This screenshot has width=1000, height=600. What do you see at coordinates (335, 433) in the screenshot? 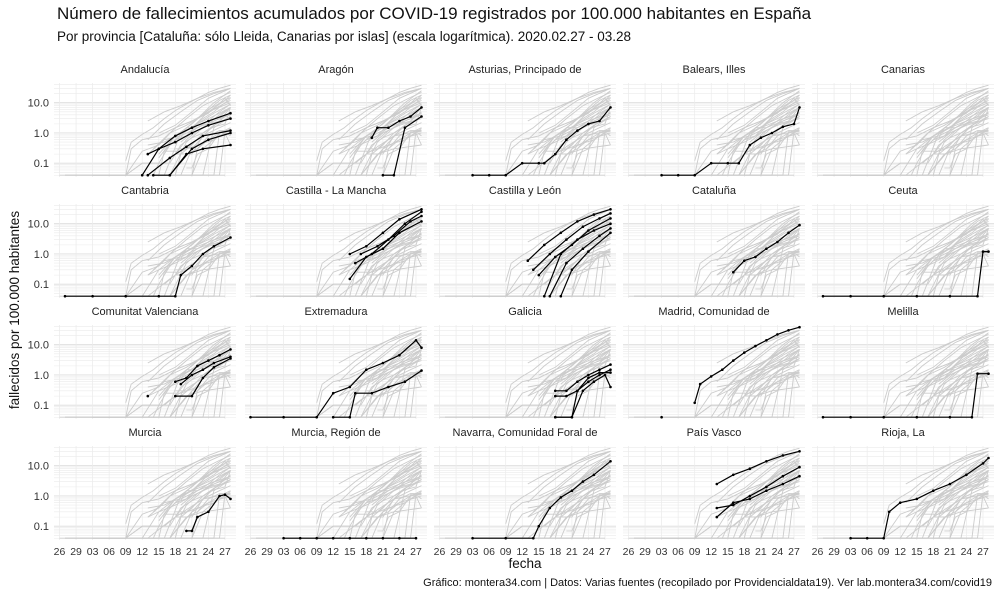
I see `facet-label: Murcia, Región de` at bounding box center [335, 433].